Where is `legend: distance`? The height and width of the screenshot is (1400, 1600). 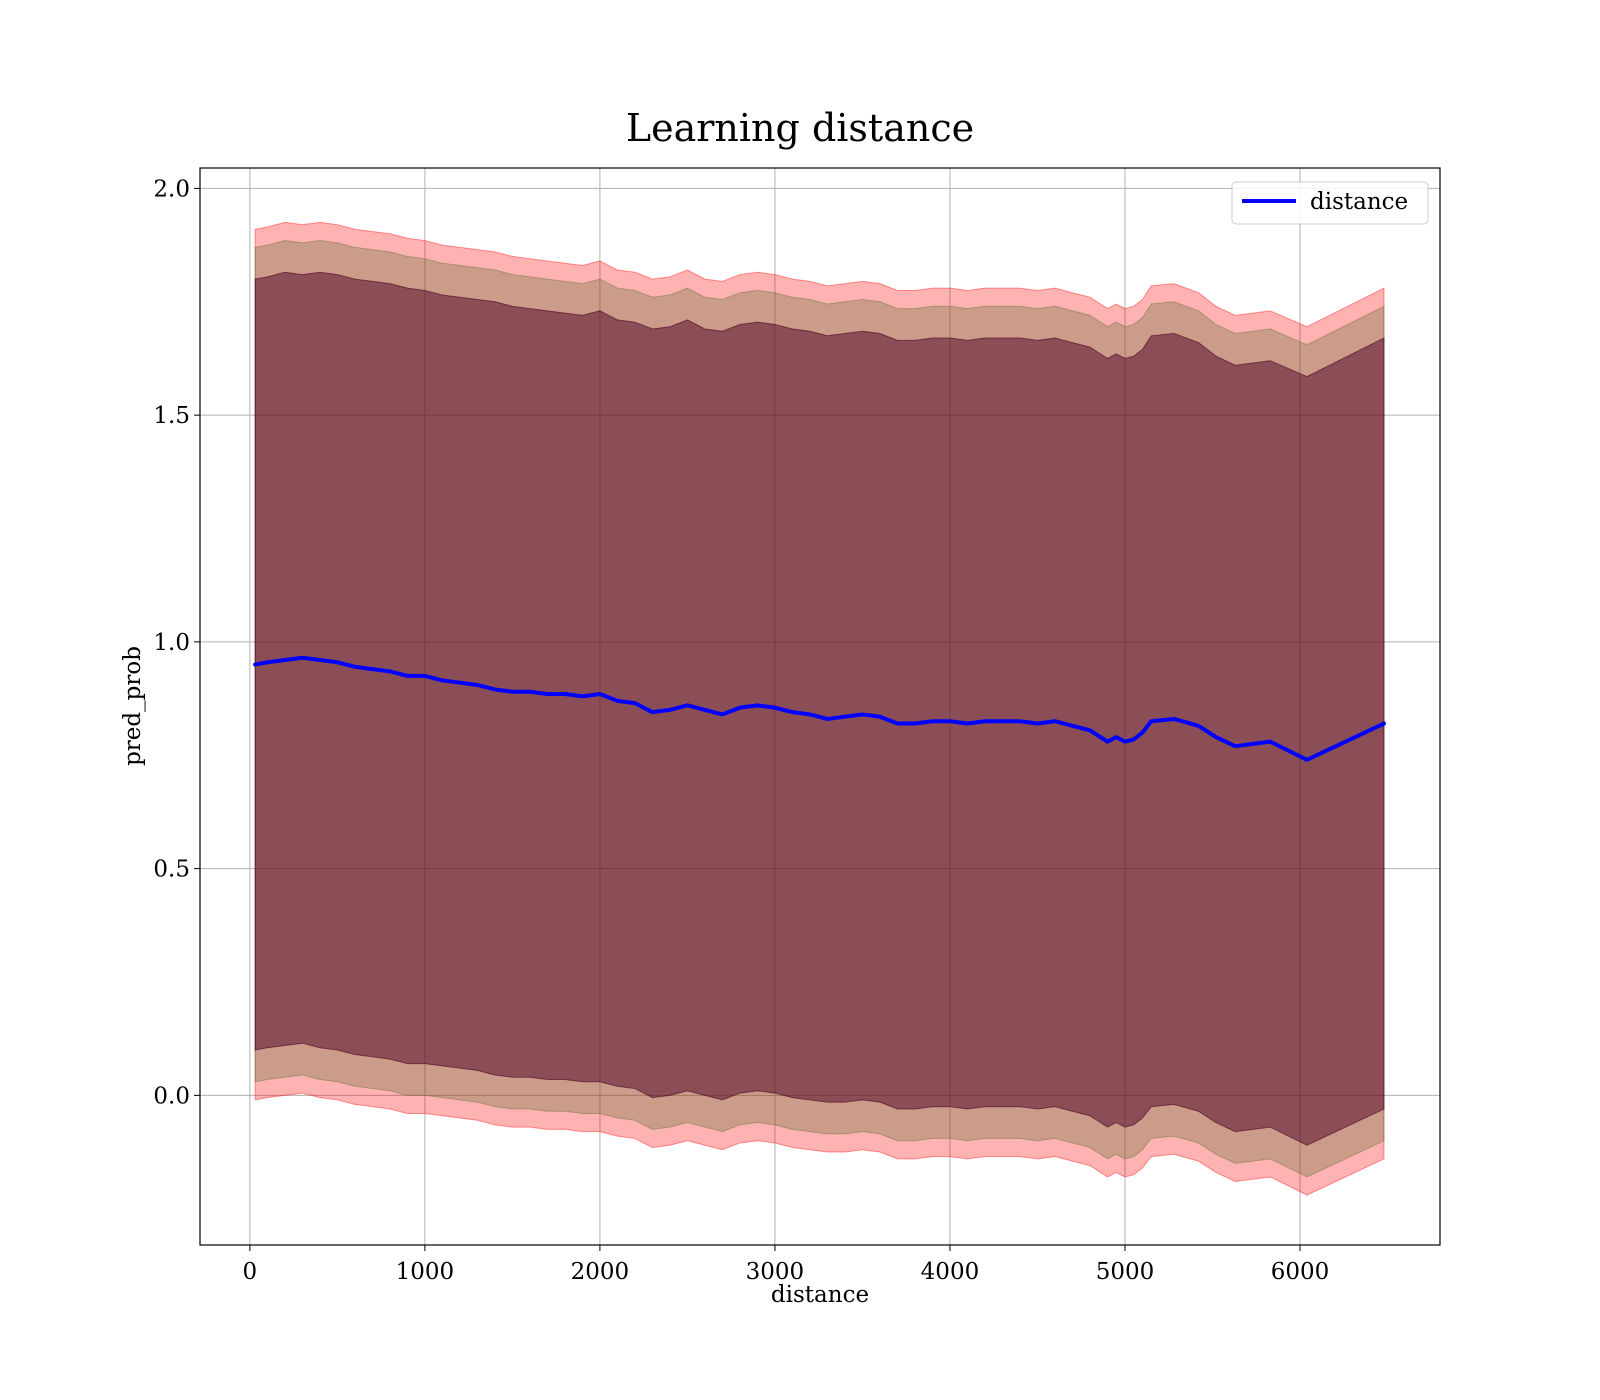 legend: distance is located at coordinates (1330, 203).